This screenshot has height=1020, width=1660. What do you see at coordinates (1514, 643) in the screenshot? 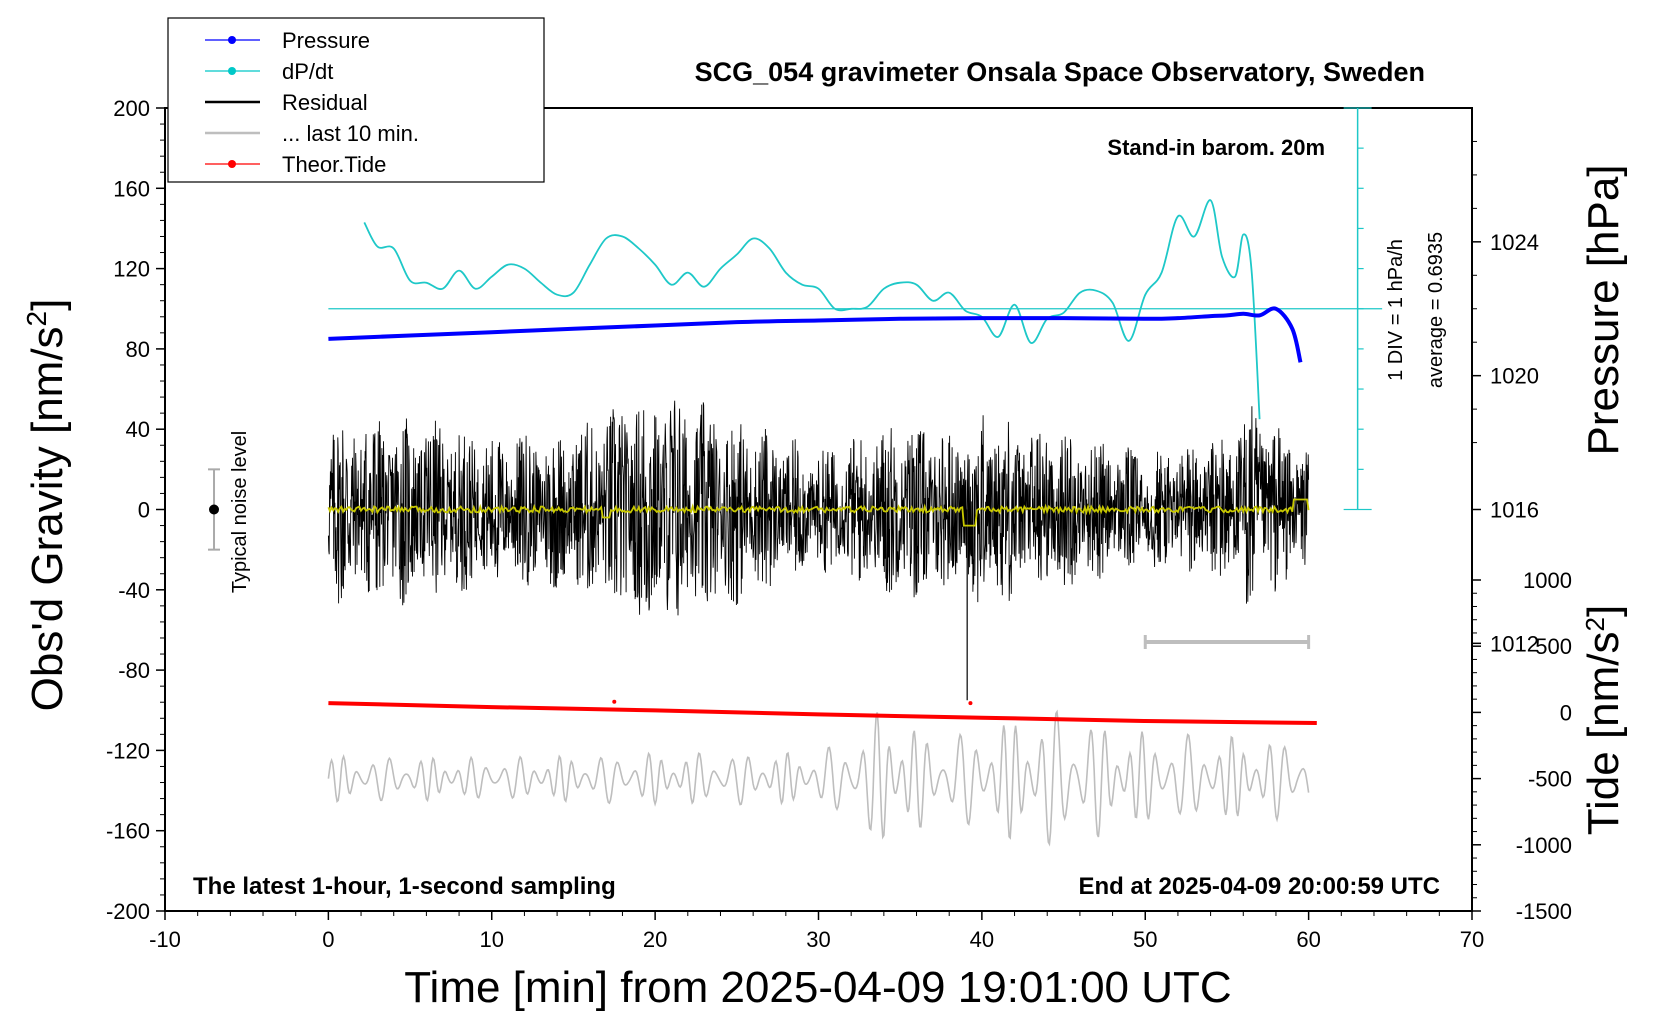
I see `pressure-tick-label: 1012` at bounding box center [1514, 643].